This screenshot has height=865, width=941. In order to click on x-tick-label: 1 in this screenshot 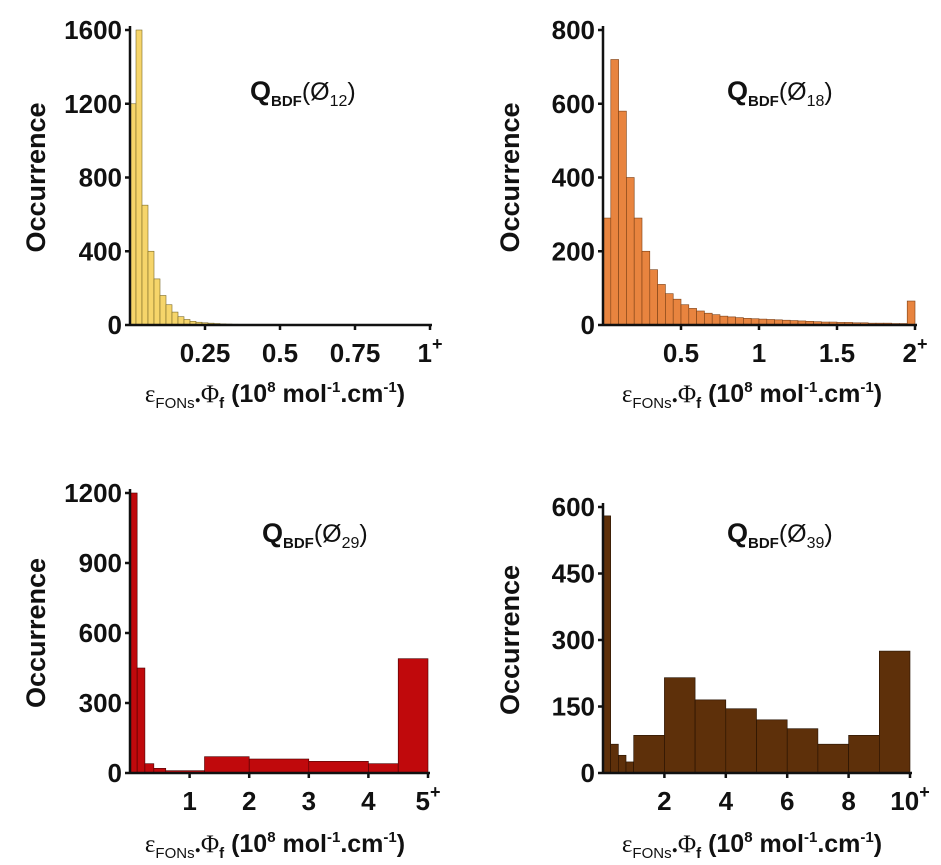, I will do `click(189, 801)`.